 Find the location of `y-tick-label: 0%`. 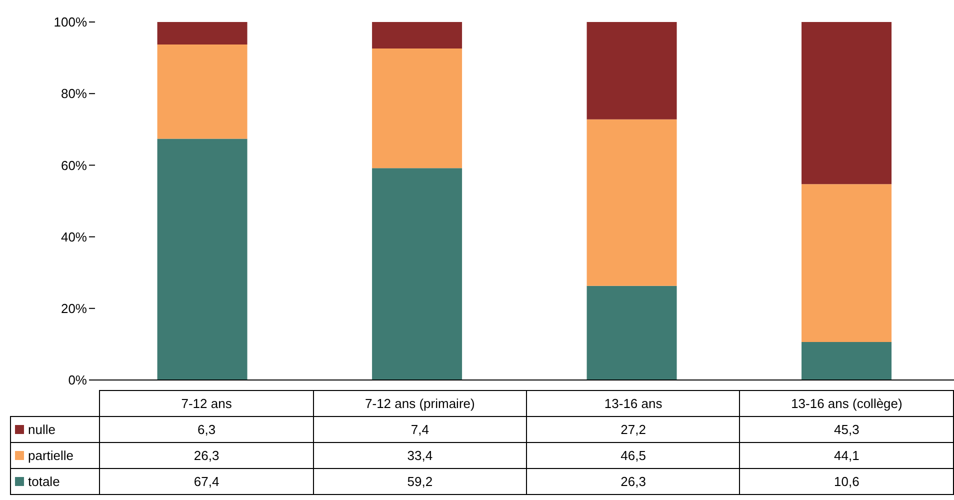

y-tick-label: 0% is located at coordinates (78, 380).